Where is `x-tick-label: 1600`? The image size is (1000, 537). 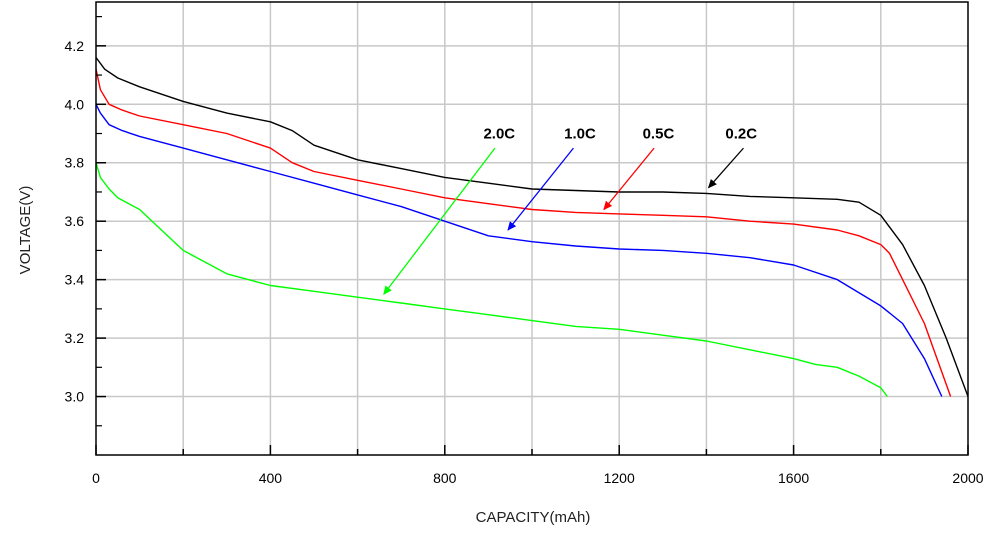
x-tick-label: 1600 is located at coordinates (793, 478).